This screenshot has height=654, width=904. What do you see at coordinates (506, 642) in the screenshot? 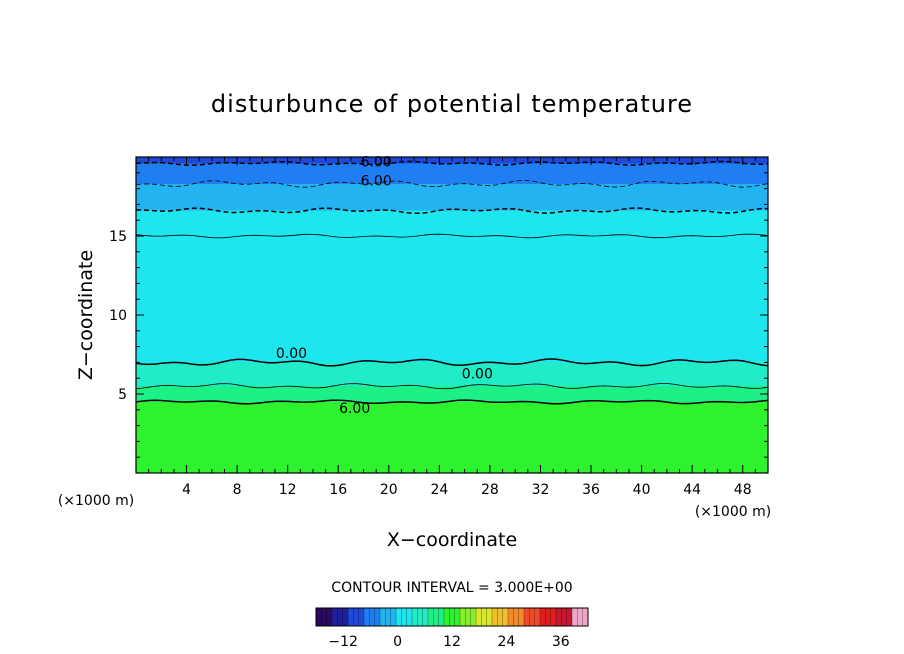
I see `colorbar-tick-label: 24` at bounding box center [506, 642].